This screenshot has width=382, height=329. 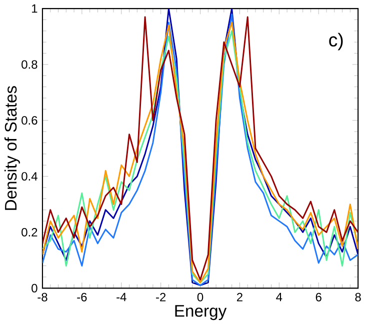 What do you see at coordinates (30, 232) in the screenshot?
I see `y-tick-label: 0.2` at bounding box center [30, 232].